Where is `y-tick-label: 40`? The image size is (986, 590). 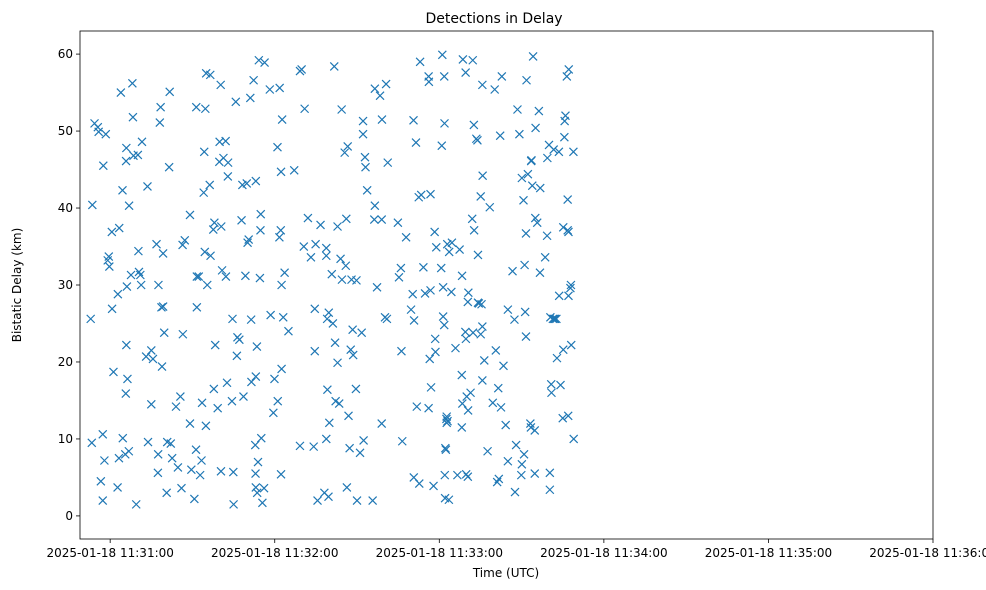
y-tick-label: 40 is located at coordinates (65, 208).